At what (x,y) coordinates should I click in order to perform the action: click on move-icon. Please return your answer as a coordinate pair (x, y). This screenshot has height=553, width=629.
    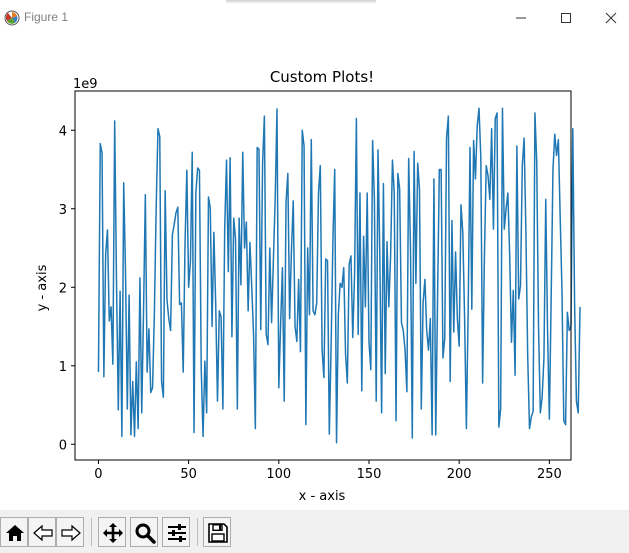
    Looking at the image, I should click on (113, 533).